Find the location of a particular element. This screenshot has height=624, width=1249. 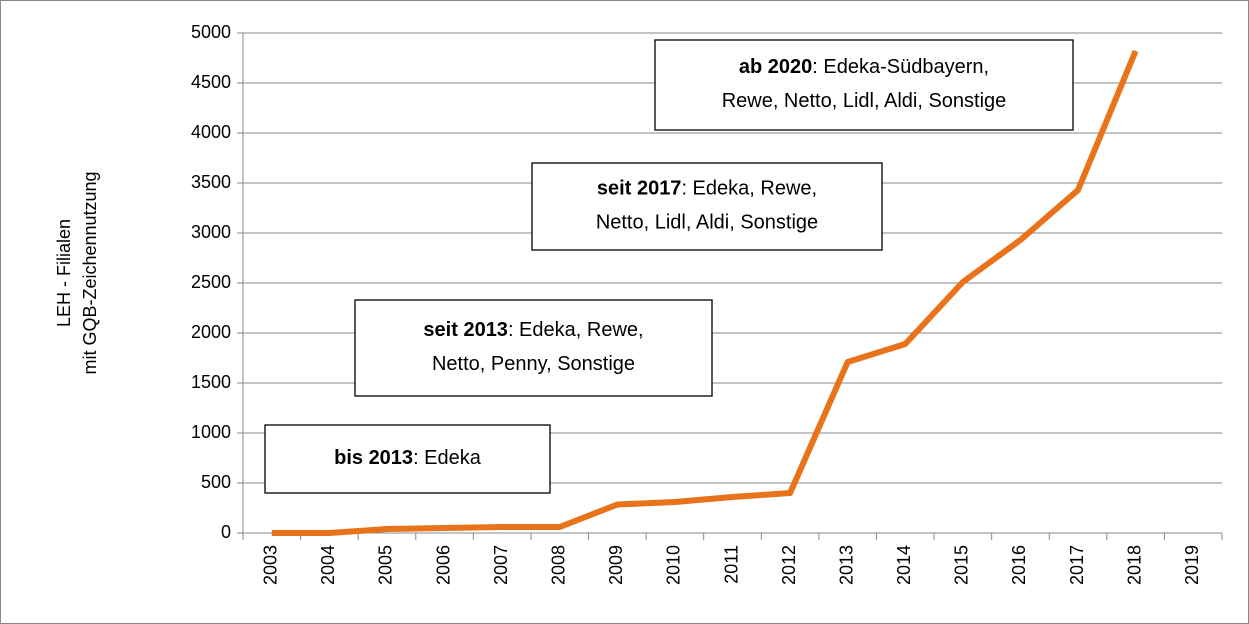

annotation: bis 2013: Edeka is located at coordinates (407, 459).